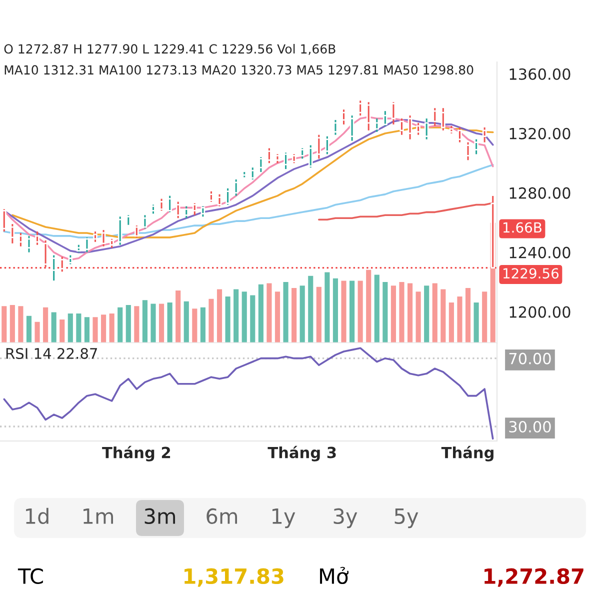  Describe the element at coordinates (160, 516) in the screenshot. I see `text: 3m` at that location.